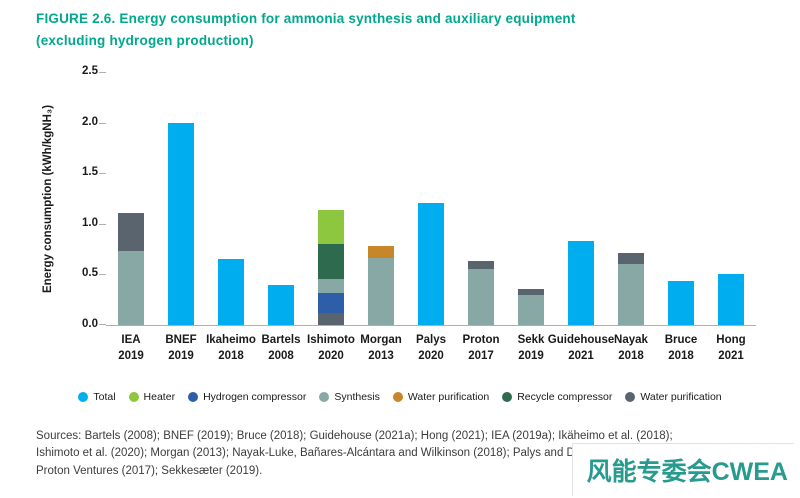 Image resolution: width=800 pixels, height=498 pixels. Describe the element at coordinates (331, 348) in the screenshot. I see `x-axis-label: Ishimoto 2020` at that location.